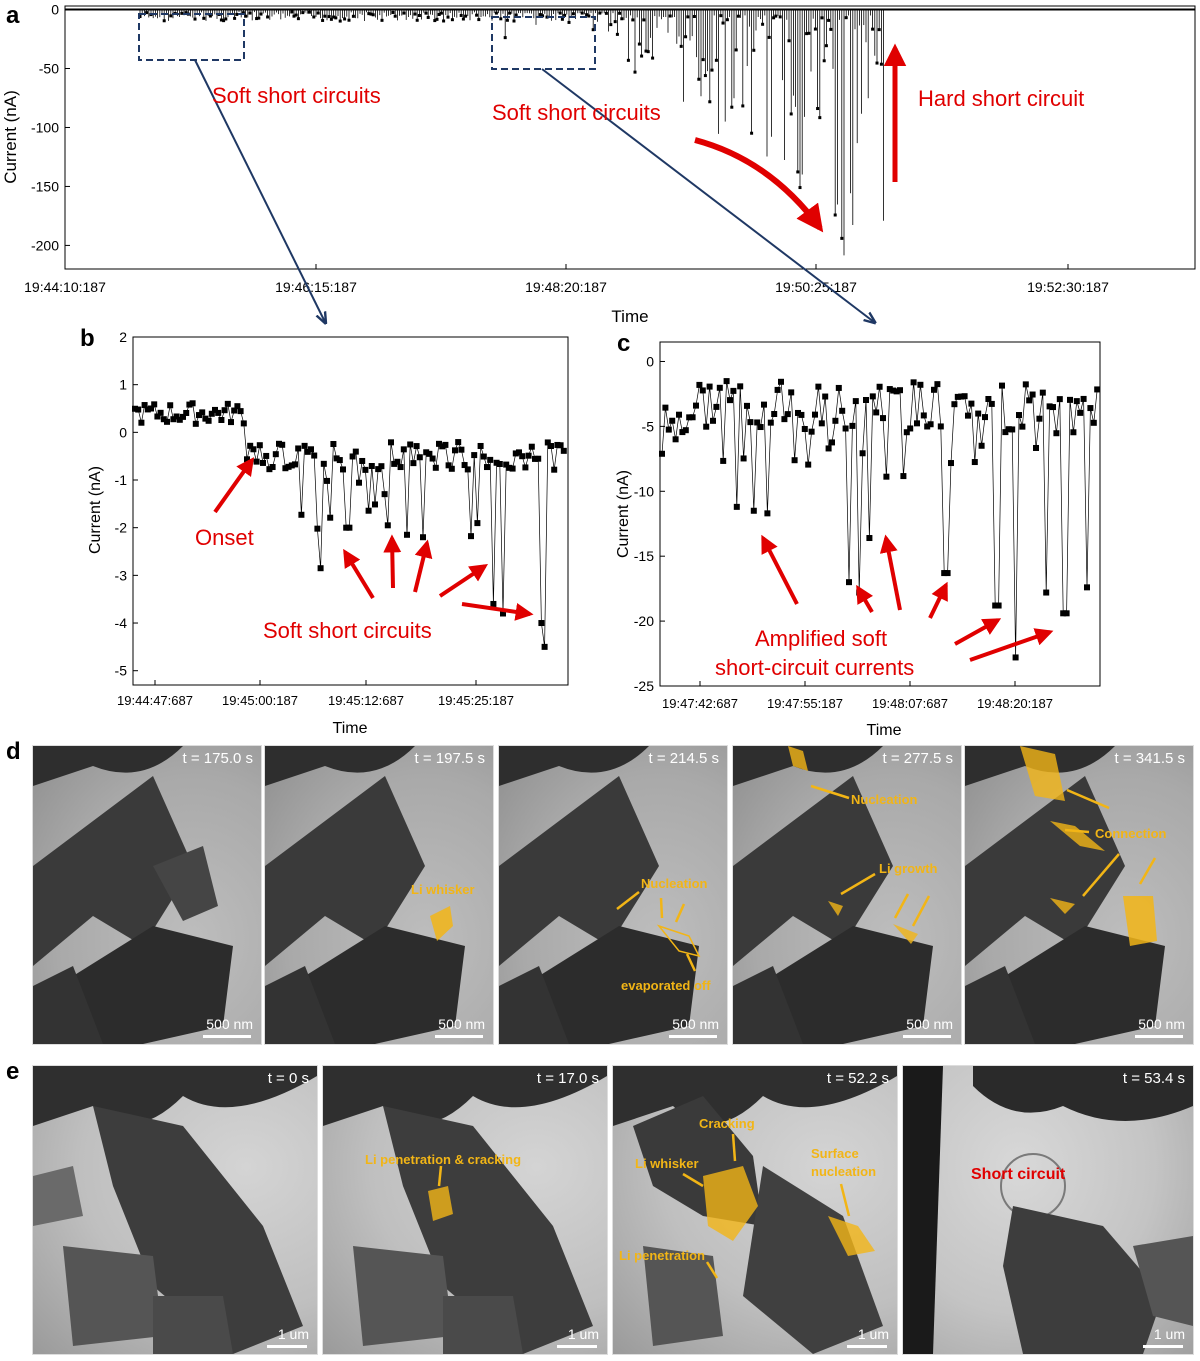 Image resolution: width=1200 pixels, height=1361 pixels. What do you see at coordinates (867, 1346) in the screenshot?
I see `scalebar-e3` at bounding box center [867, 1346].